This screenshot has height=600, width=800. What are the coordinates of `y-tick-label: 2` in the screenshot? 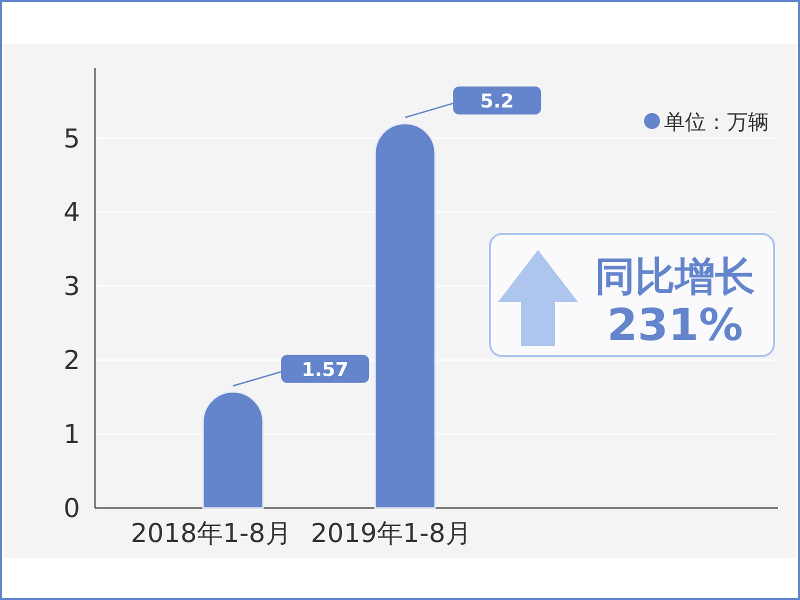 It's located at (71, 361).